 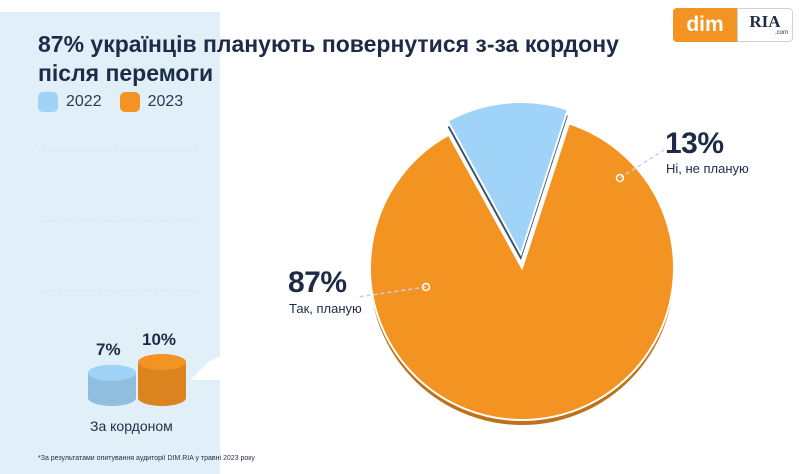 What do you see at coordinates (162, 362) in the screenshot?
I see `cylinder-top-2023` at bounding box center [162, 362].